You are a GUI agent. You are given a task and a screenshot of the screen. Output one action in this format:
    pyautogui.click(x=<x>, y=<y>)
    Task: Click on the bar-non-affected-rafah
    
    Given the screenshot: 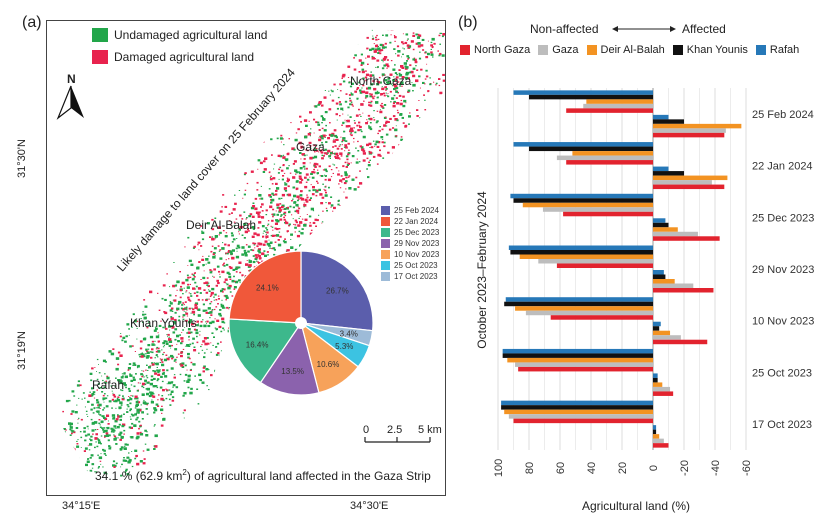 What is the action you would take?
    pyautogui.click(x=580, y=247)
    